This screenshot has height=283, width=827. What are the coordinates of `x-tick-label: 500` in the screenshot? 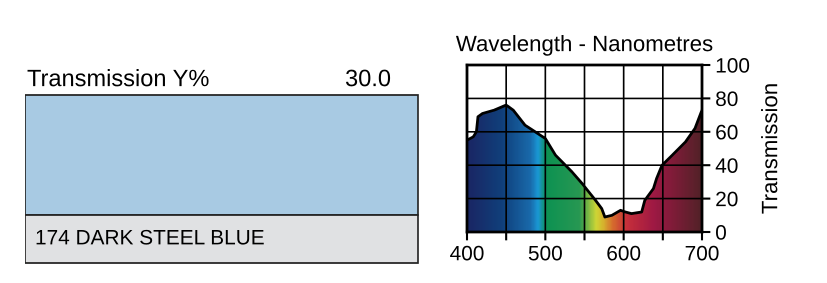 It's located at (545, 253).